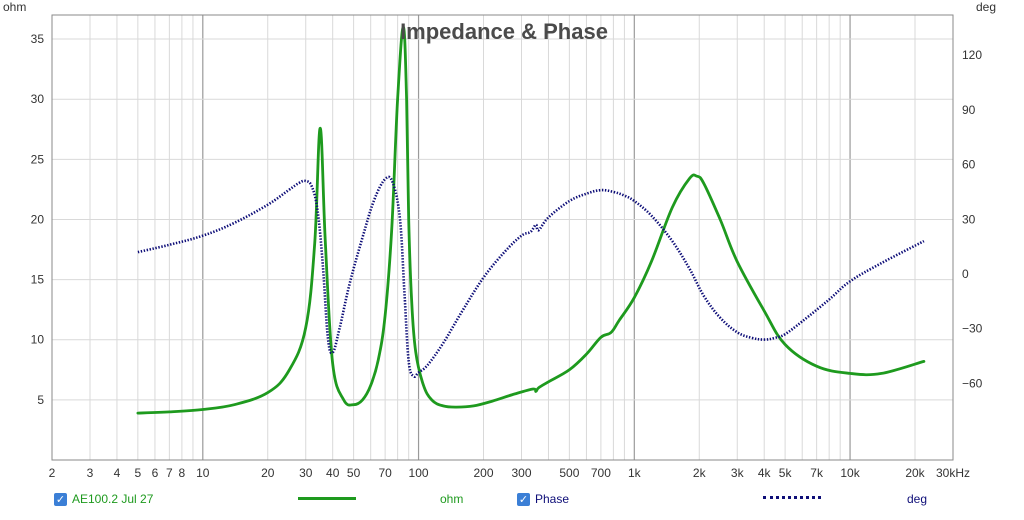  What do you see at coordinates (182, 473) in the screenshot?
I see `x-tick-label: 8` at bounding box center [182, 473].